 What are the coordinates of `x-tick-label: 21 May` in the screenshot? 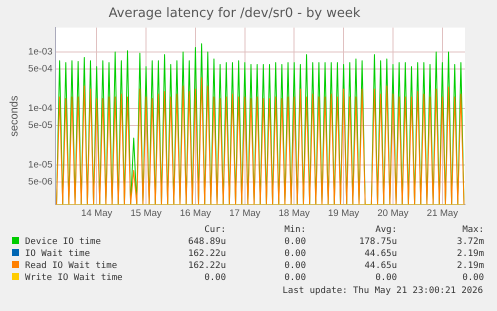 It's located at (442, 213).